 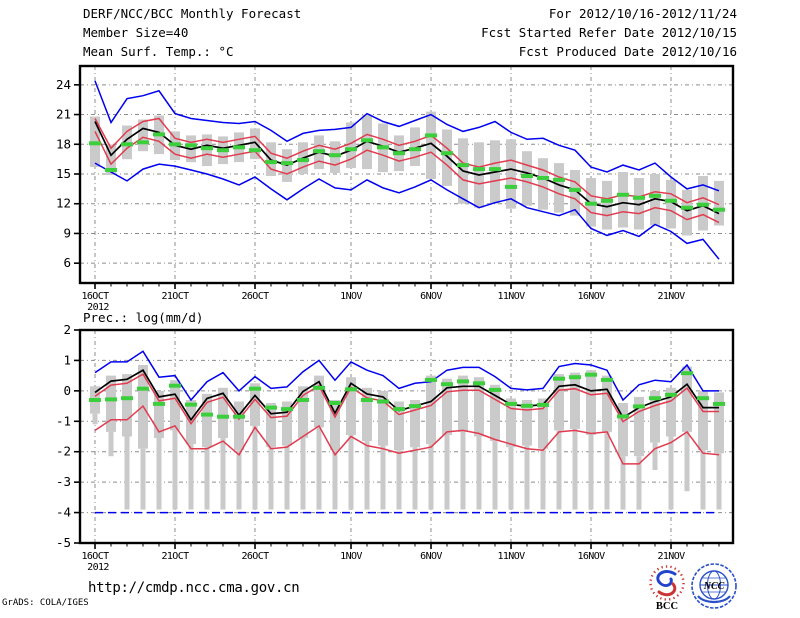 What do you see at coordinates (63, 173) in the screenshot?
I see `y-tick-label: 15` at bounding box center [63, 173].